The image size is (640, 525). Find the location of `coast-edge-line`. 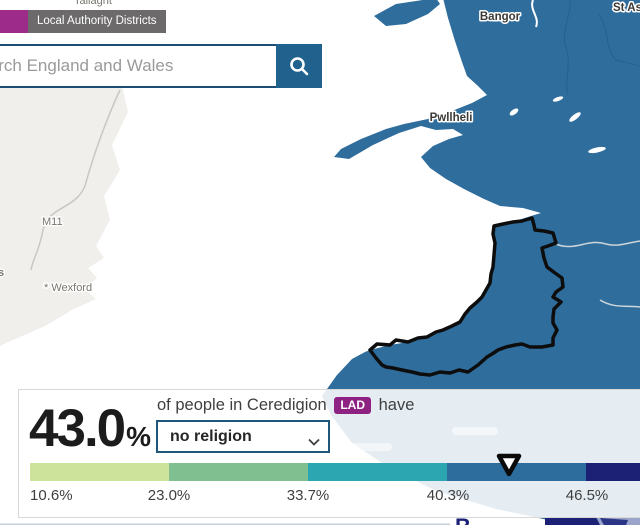

coast-edge-line is located at coordinates (225, 524).